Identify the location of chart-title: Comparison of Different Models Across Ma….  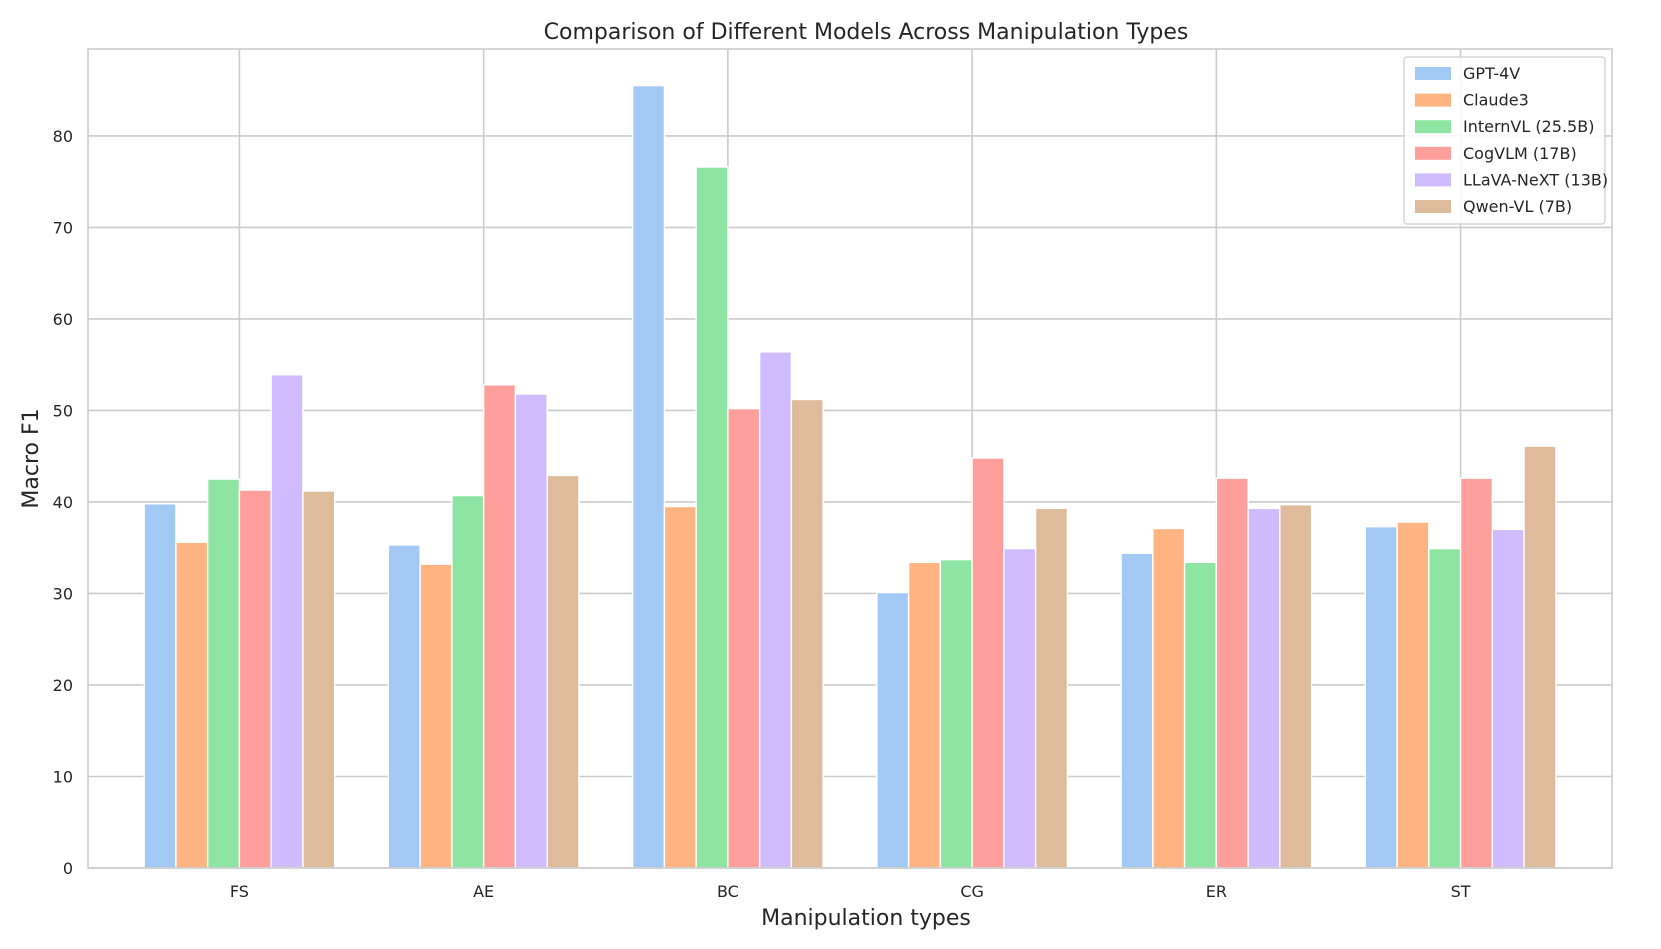
(866, 32).